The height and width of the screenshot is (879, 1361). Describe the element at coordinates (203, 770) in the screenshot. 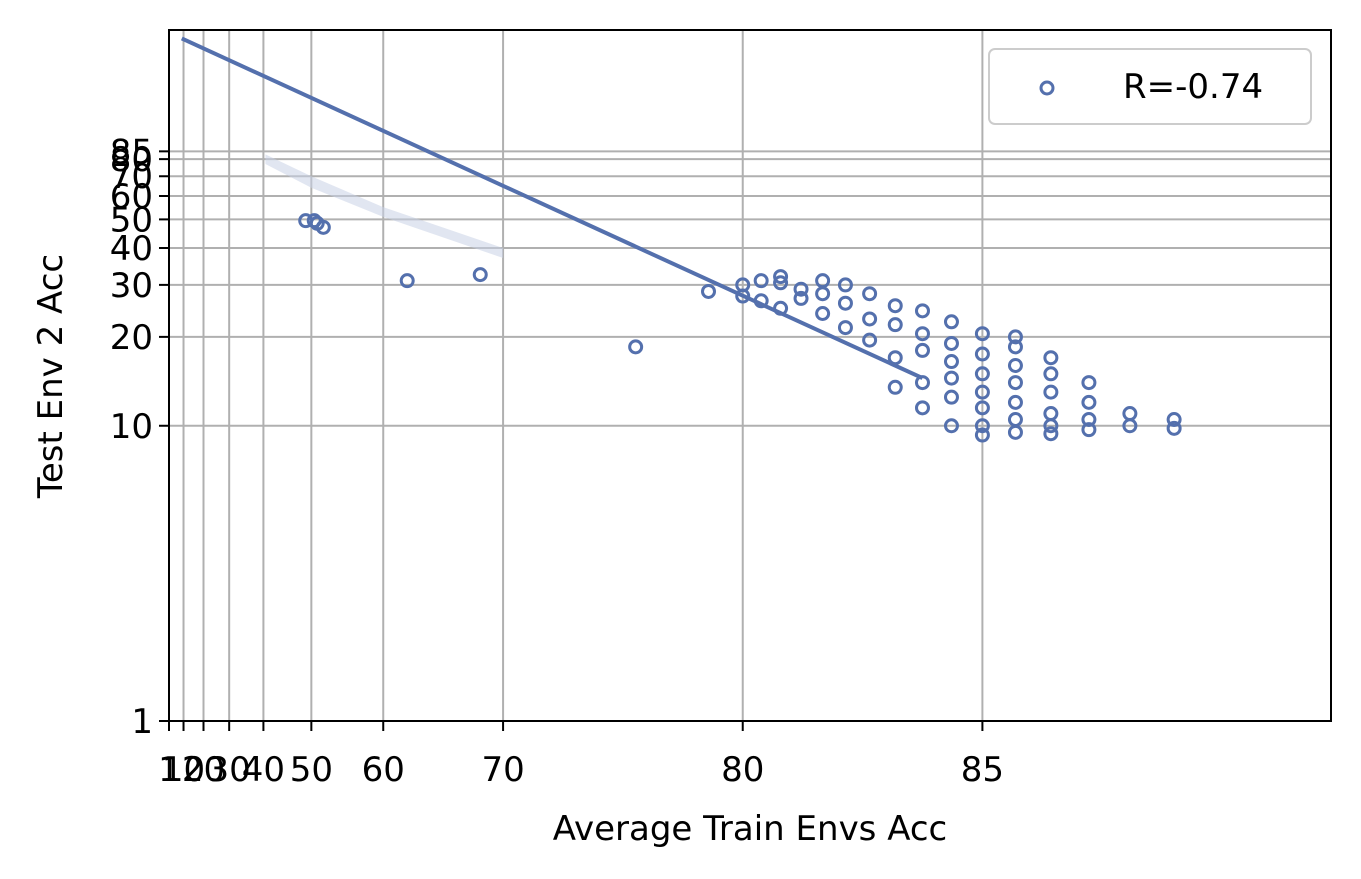

I see `x-tick-label: 20` at that location.